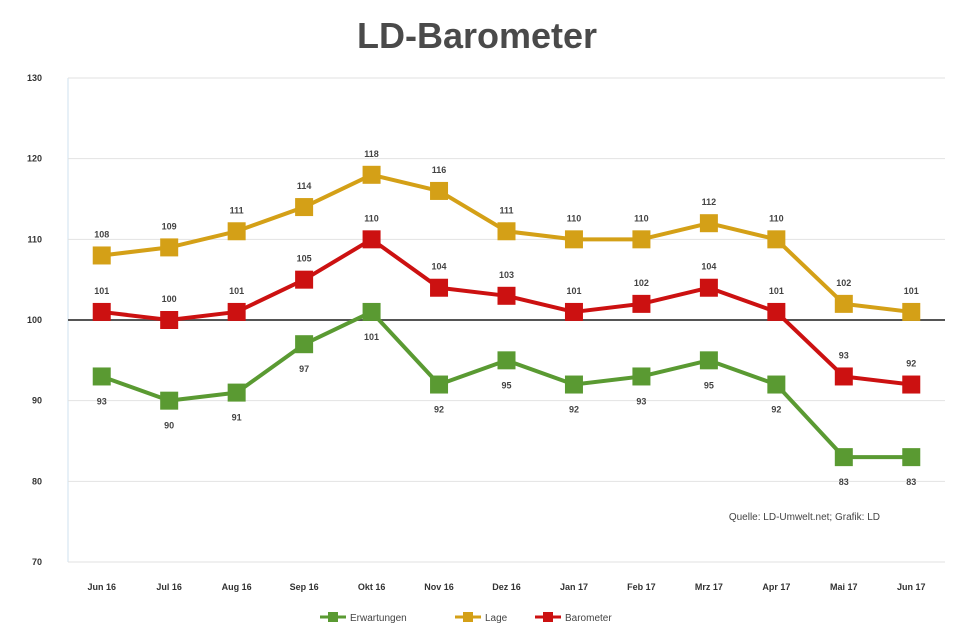 The image size is (955, 640). What do you see at coordinates (169, 587) in the screenshot?
I see `x-tick-label: Jul 16` at bounding box center [169, 587].